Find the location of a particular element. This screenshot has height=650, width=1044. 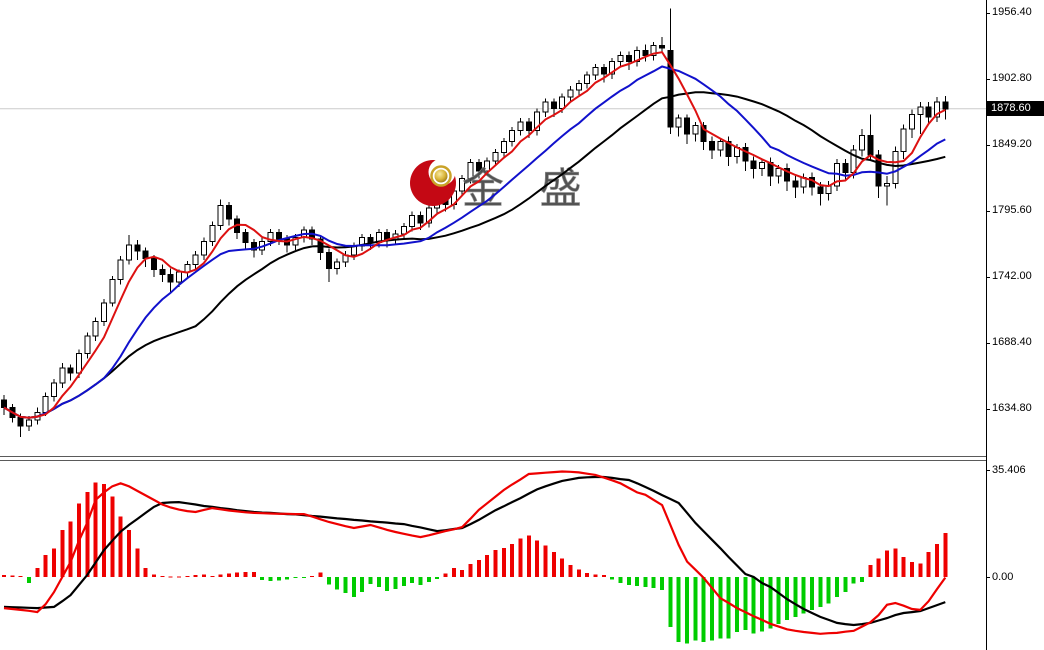

price-axis-label: 1795.60 is located at coordinates (1012, 209).